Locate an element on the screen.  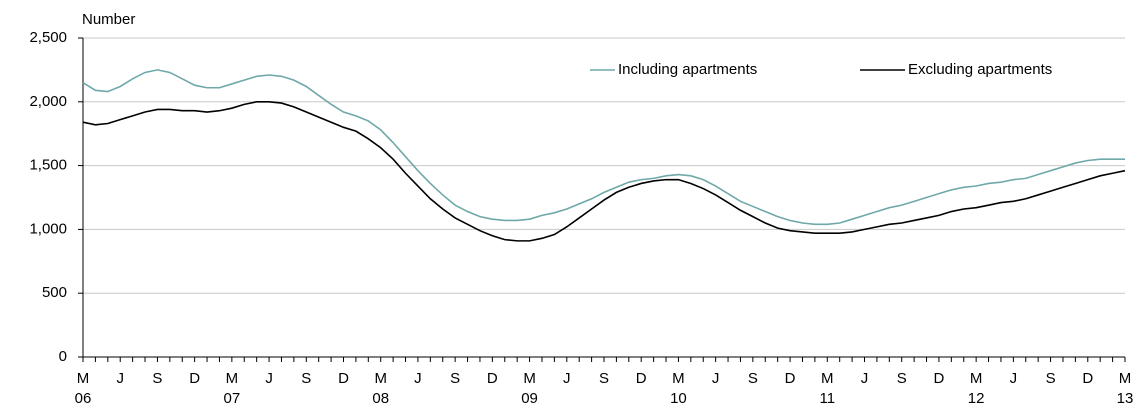
x-year-label: 06 is located at coordinates (83, 398).